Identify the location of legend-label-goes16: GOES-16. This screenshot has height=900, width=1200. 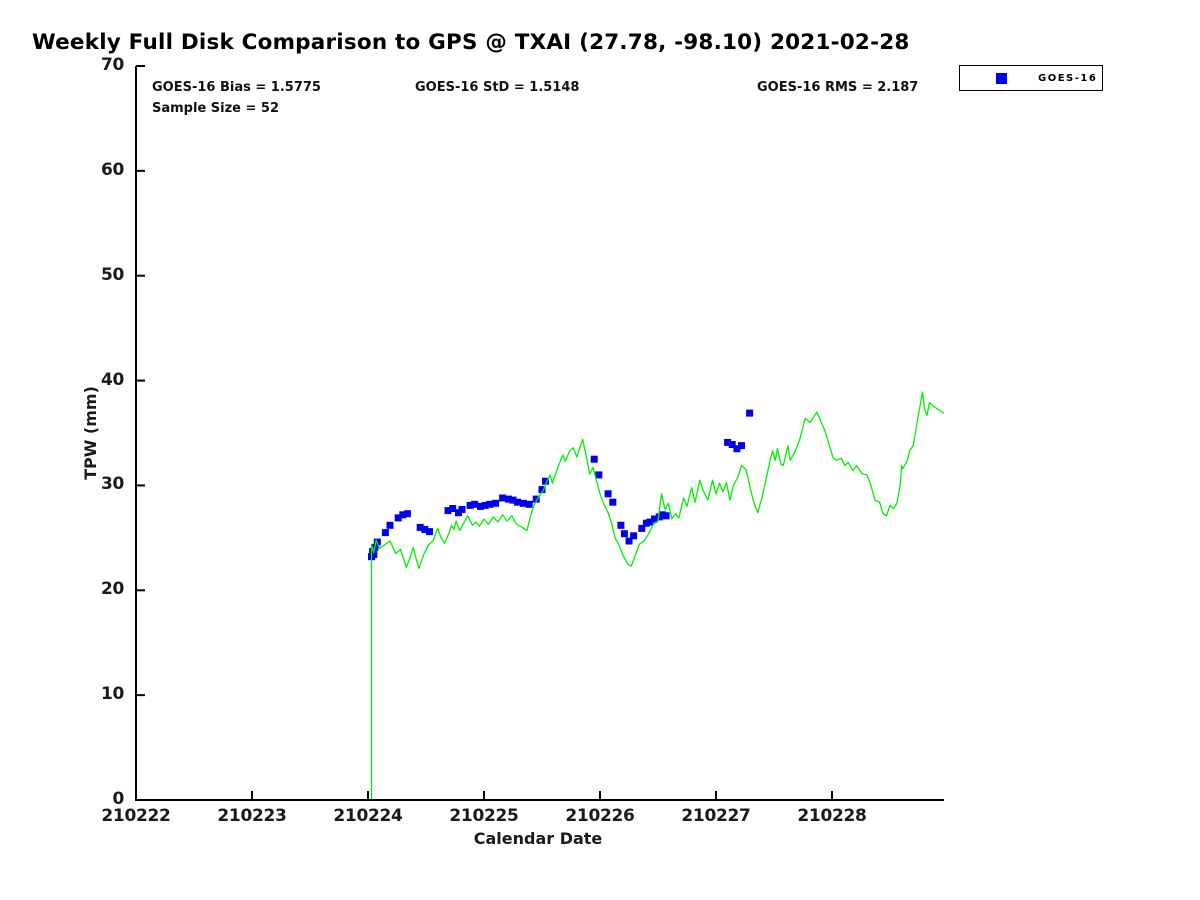
(1068, 78).